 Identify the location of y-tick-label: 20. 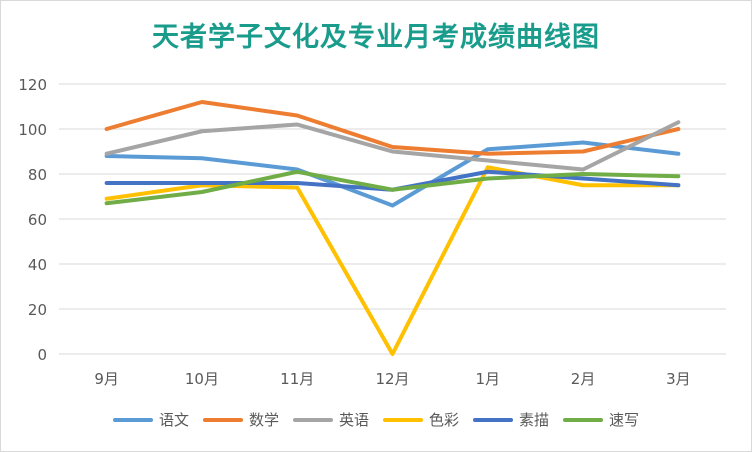
(37, 310).